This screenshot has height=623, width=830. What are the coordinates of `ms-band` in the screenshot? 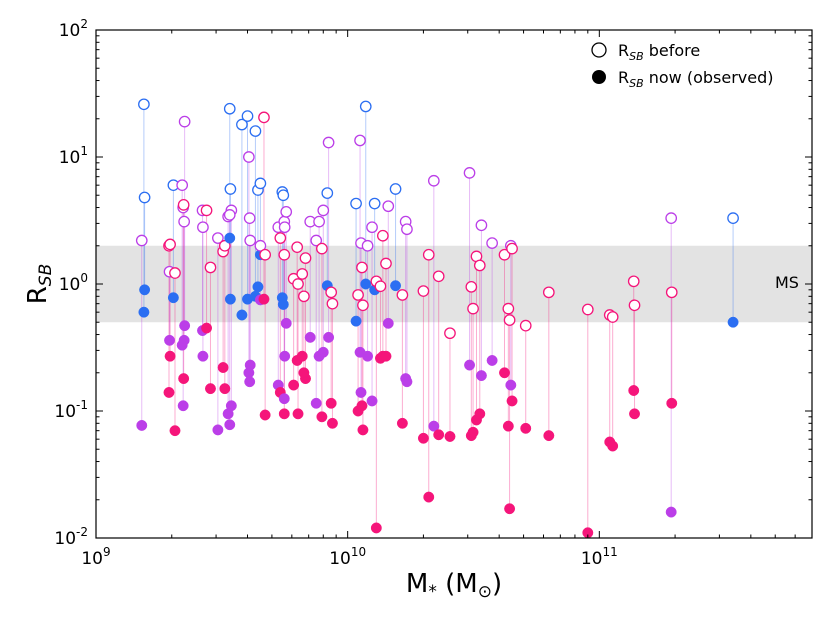 It's located at (454, 284).